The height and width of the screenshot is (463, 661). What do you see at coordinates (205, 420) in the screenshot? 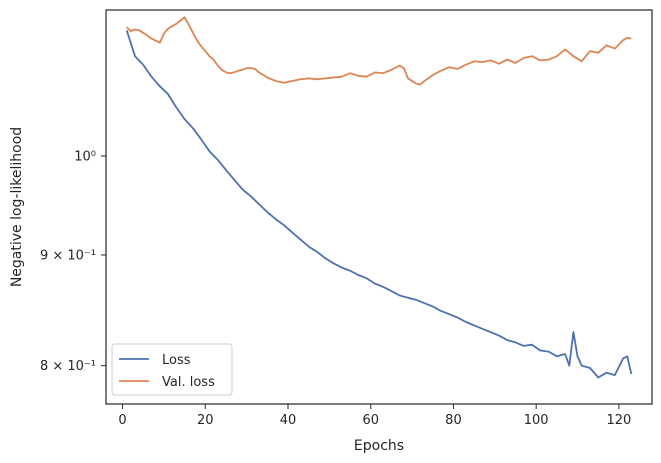
I see `x-tick-label: 20` at bounding box center [205, 420].